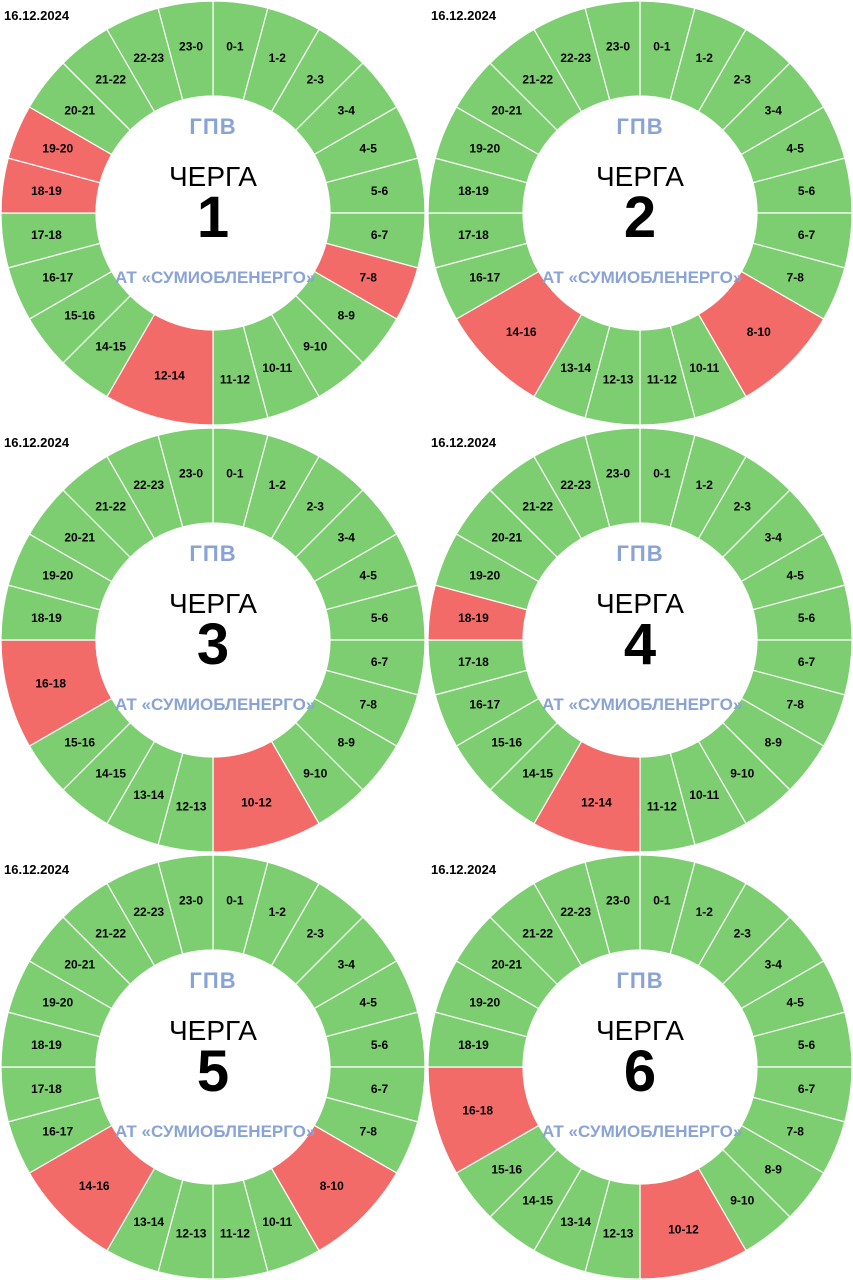 This screenshot has height=1280, width=853. Describe the element at coordinates (213, 1071) in the screenshot. I see `queue-number: 5` at that location.